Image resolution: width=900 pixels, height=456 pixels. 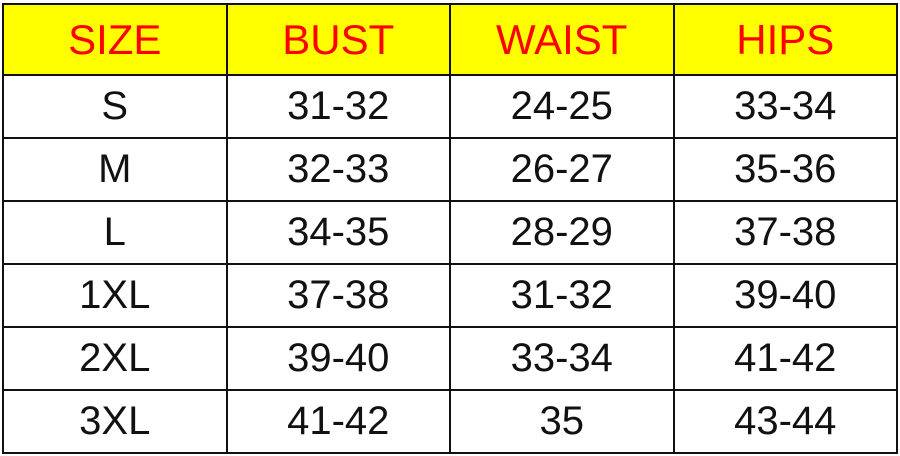 What do you see at coordinates (562, 39) in the screenshot?
I see `header-waist: WAIST` at bounding box center [562, 39].